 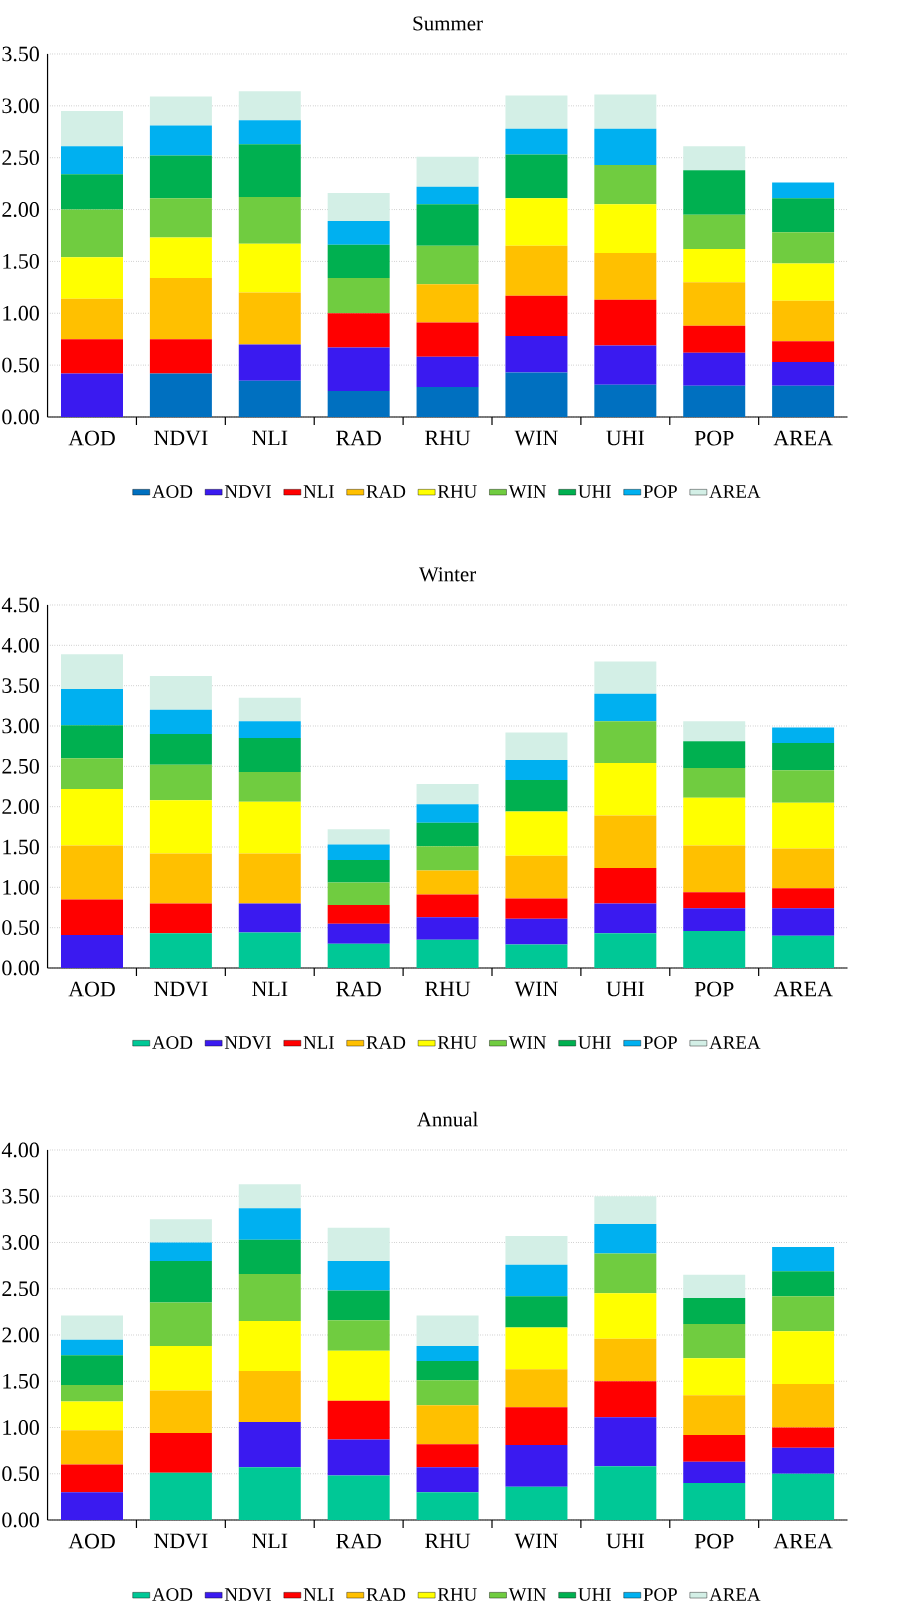 What do you see at coordinates (457, 1594) in the screenshot?
I see `legend-label: RHU` at bounding box center [457, 1594].